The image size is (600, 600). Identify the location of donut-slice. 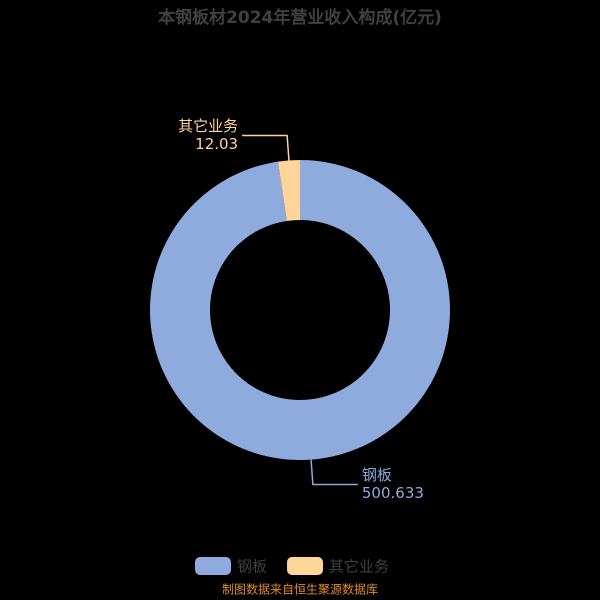
(288, 190).